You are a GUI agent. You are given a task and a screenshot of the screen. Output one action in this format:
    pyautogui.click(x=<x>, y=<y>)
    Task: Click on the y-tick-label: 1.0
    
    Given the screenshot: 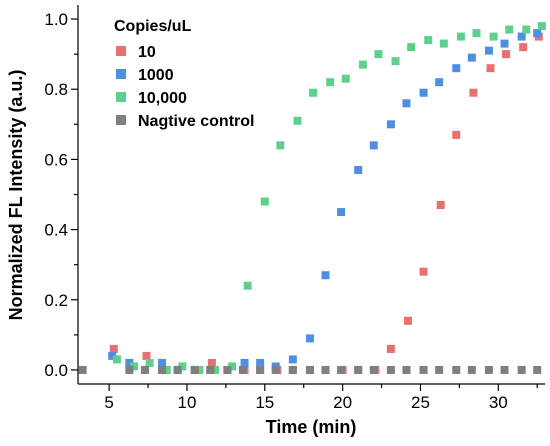 What is the action you would take?
    pyautogui.click(x=56, y=19)
    